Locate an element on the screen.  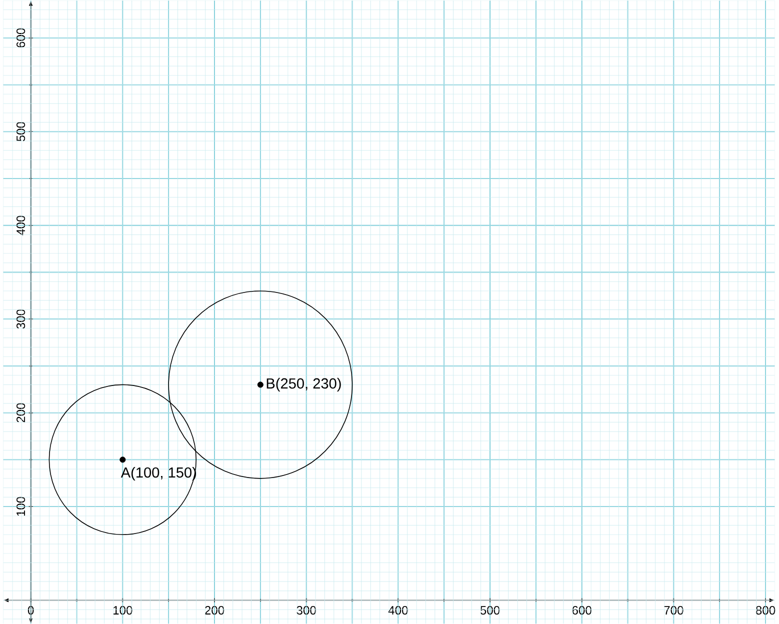
y-tick-label: 600 is located at coordinates (21, 38).